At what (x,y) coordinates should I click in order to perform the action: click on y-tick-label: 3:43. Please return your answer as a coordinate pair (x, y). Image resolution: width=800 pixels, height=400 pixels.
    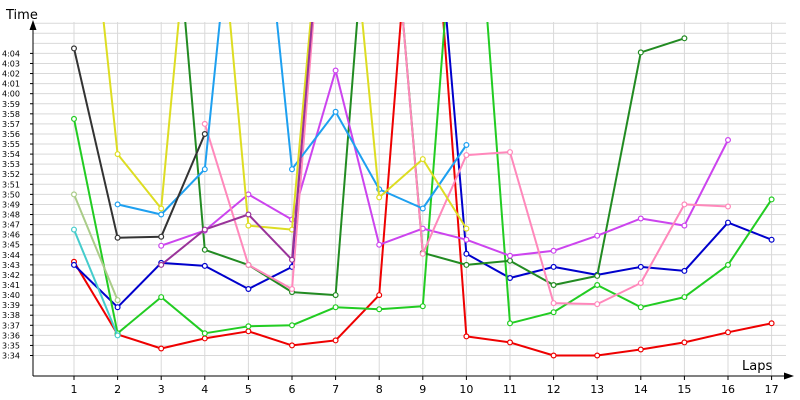
    Looking at the image, I should click on (11, 265).